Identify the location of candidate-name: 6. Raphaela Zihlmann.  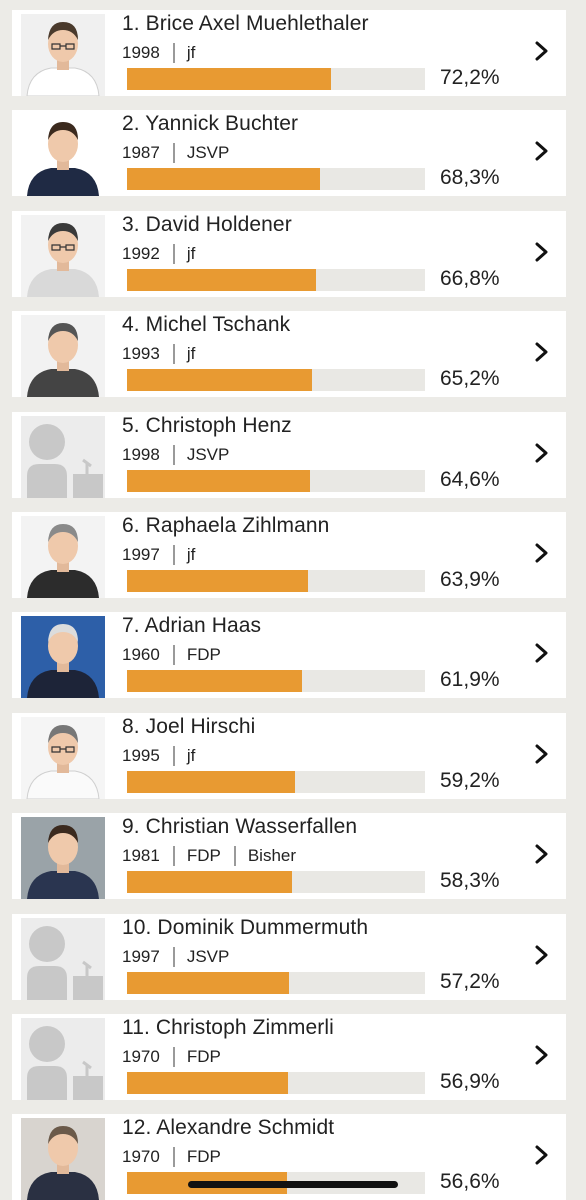
(226, 525).